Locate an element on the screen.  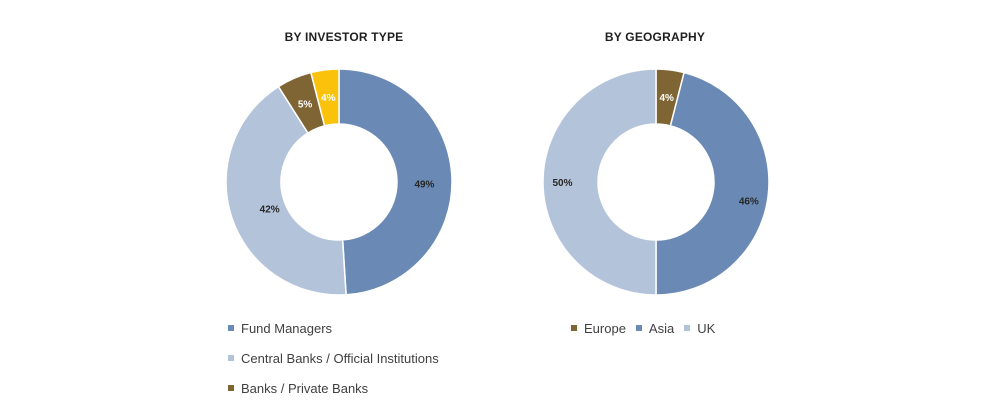
legend-label: Banks / Private Banks is located at coordinates (305, 388).